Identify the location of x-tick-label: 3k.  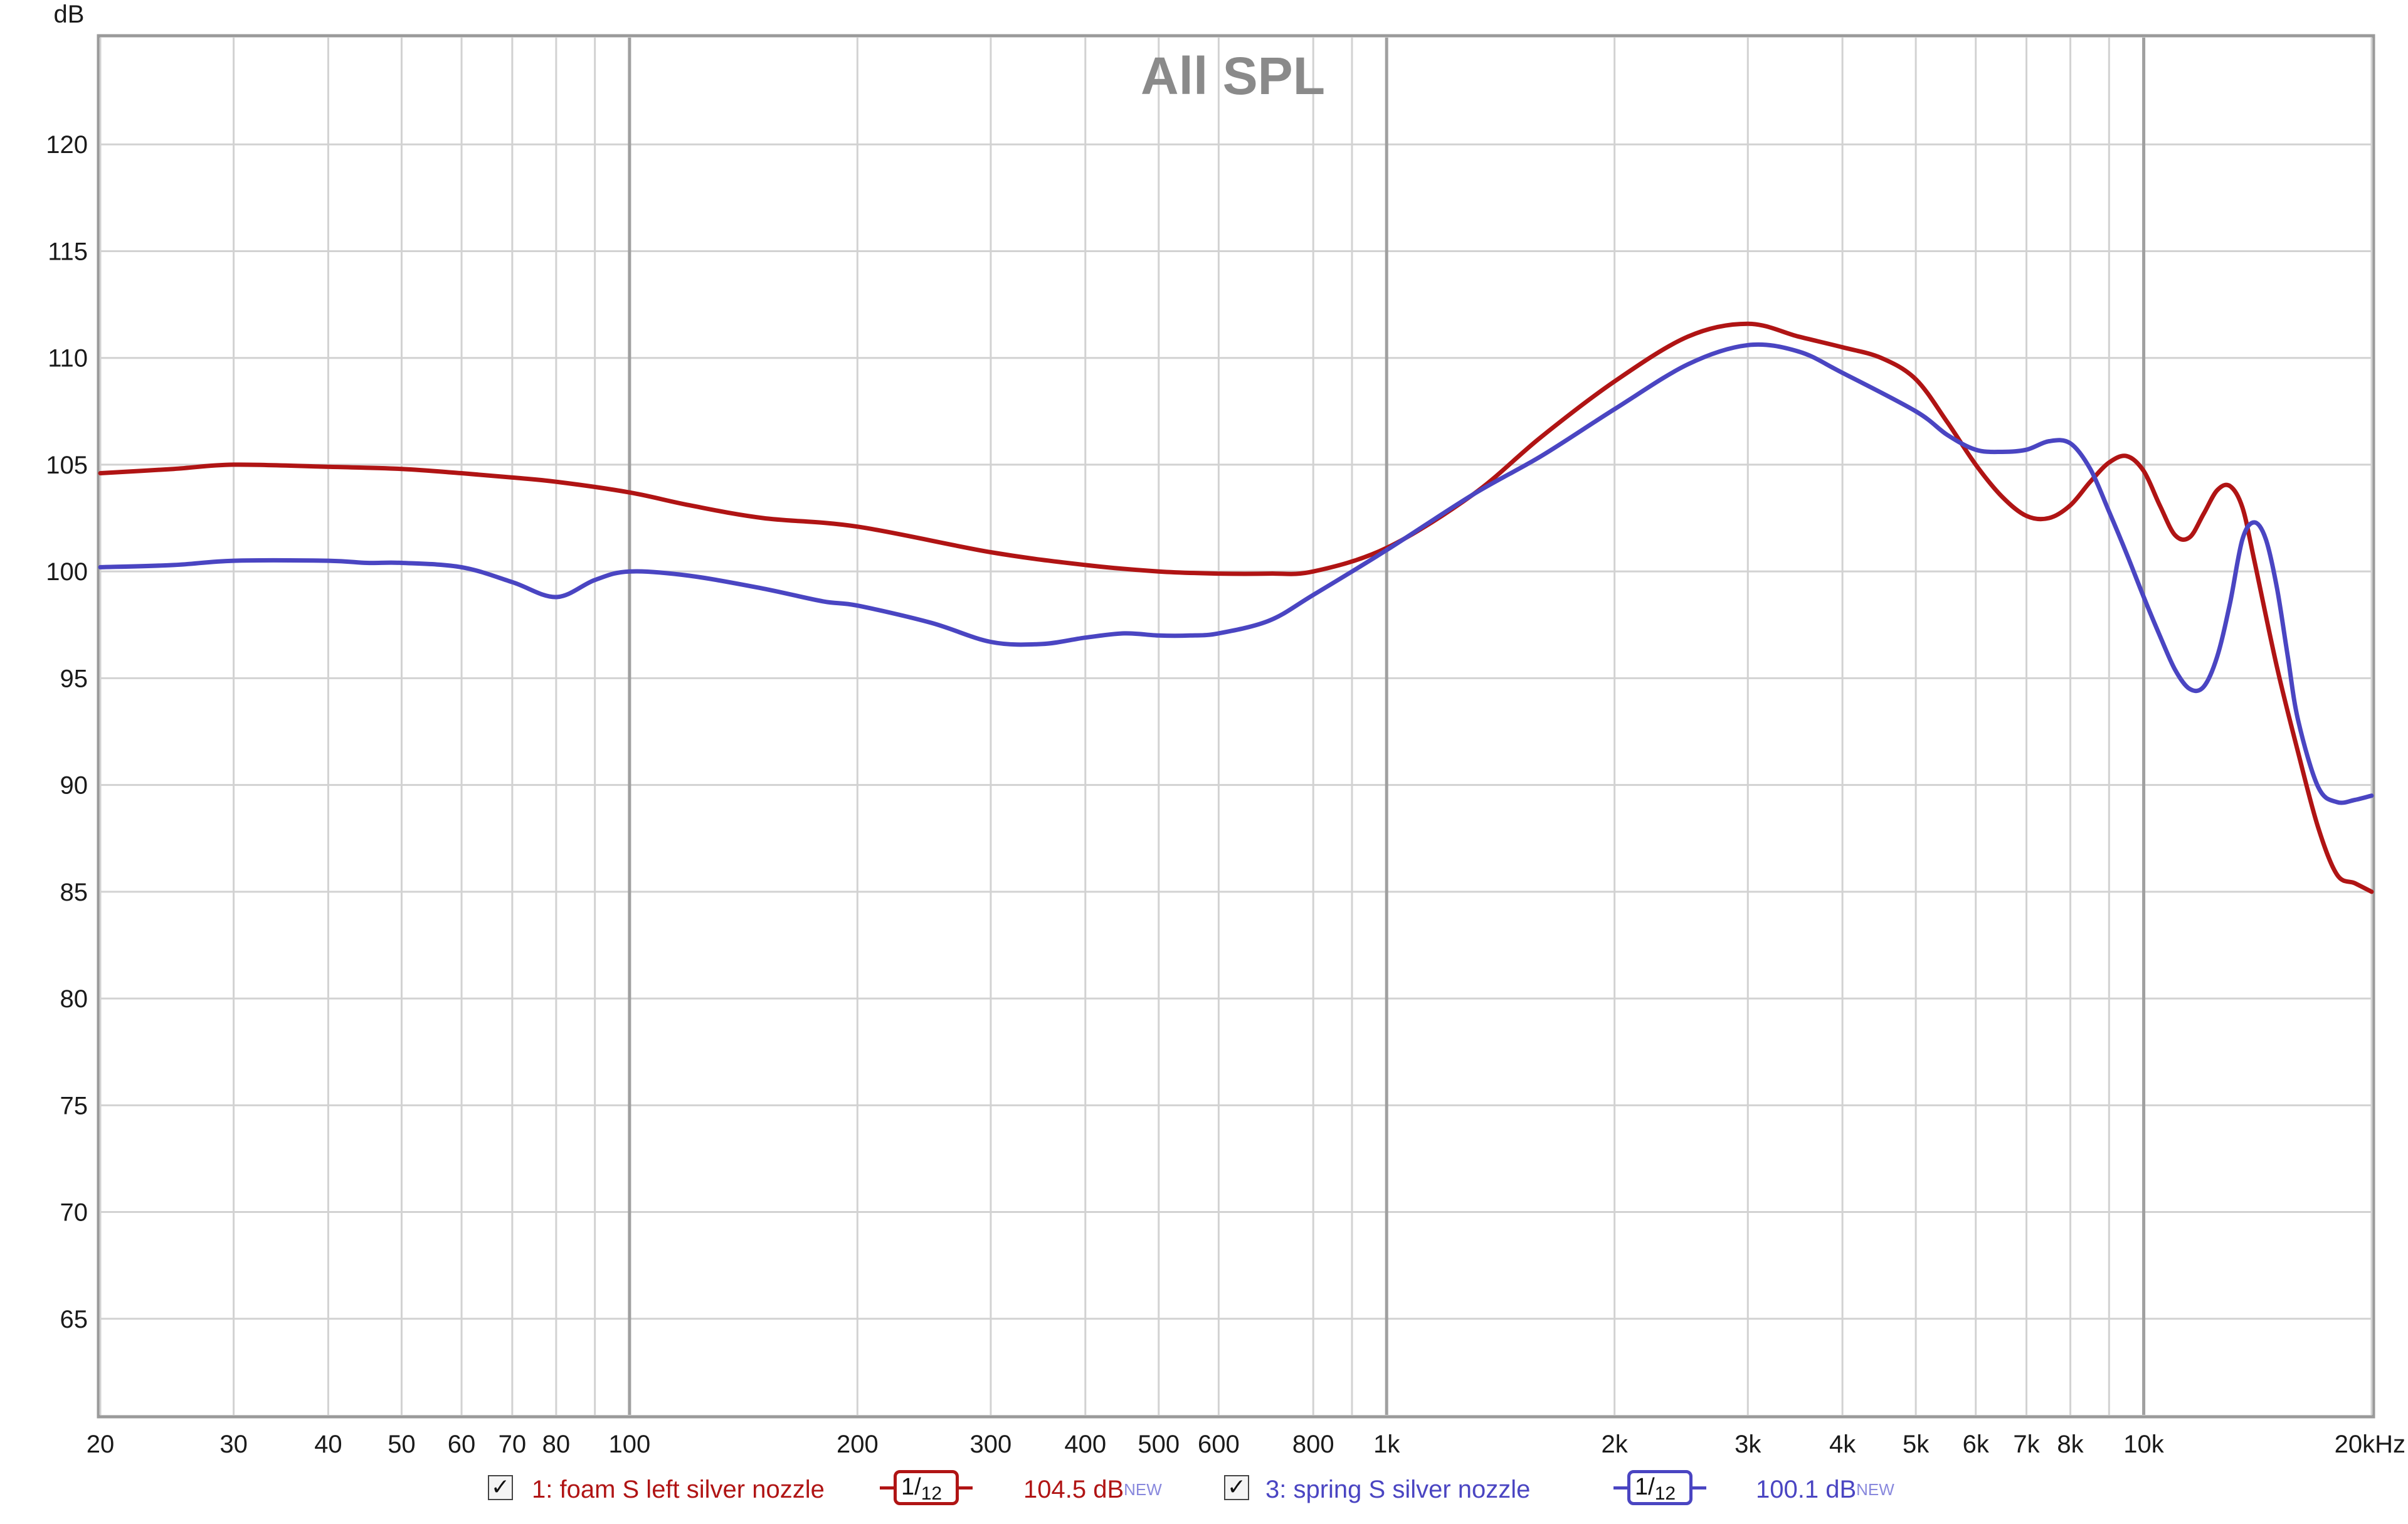
(1748, 1444).